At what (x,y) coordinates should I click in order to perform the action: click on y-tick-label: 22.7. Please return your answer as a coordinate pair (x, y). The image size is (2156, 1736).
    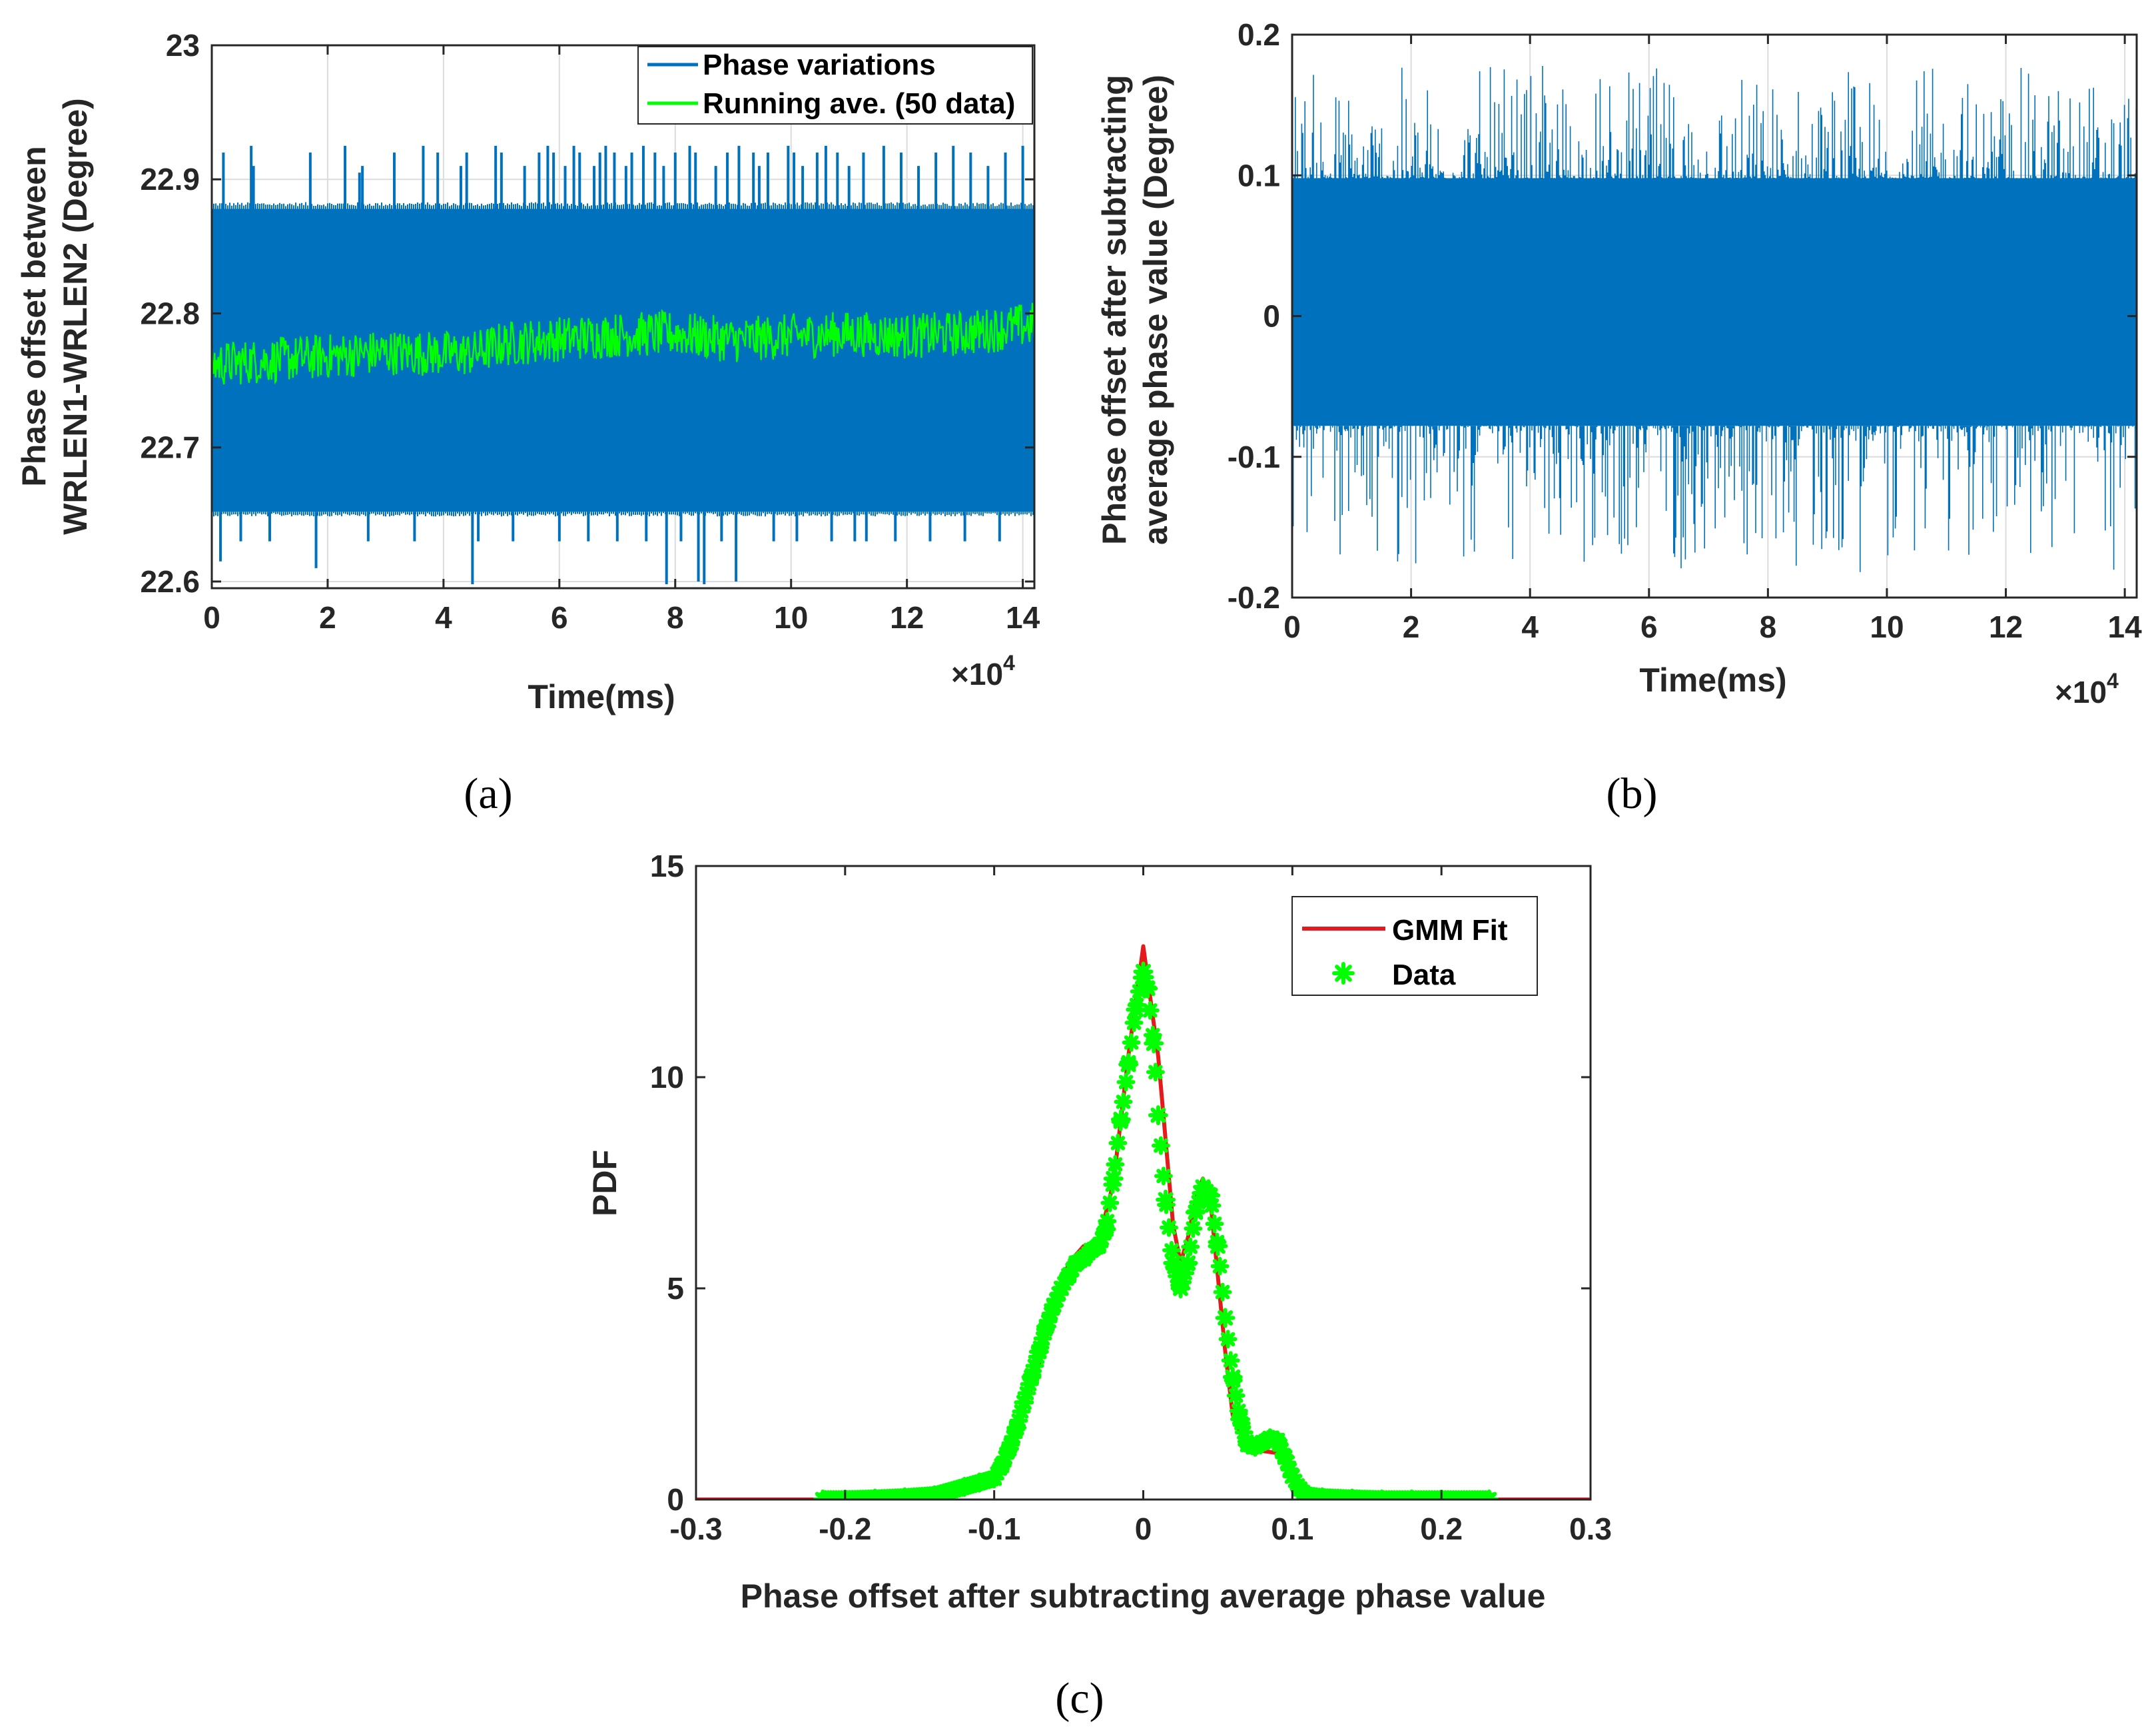
    Looking at the image, I should click on (170, 447).